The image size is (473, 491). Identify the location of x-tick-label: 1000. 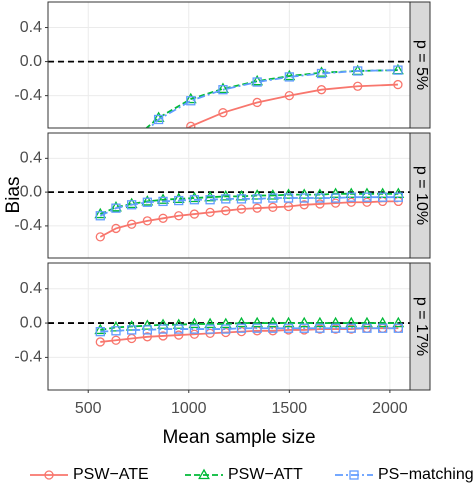
(189, 408).